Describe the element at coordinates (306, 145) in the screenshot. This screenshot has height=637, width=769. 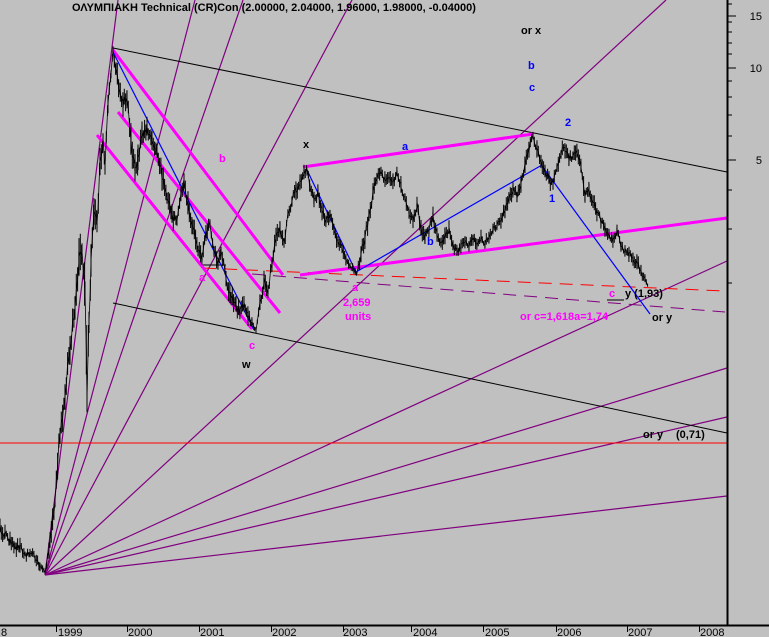
I see `annotation-4-x: x` at that location.